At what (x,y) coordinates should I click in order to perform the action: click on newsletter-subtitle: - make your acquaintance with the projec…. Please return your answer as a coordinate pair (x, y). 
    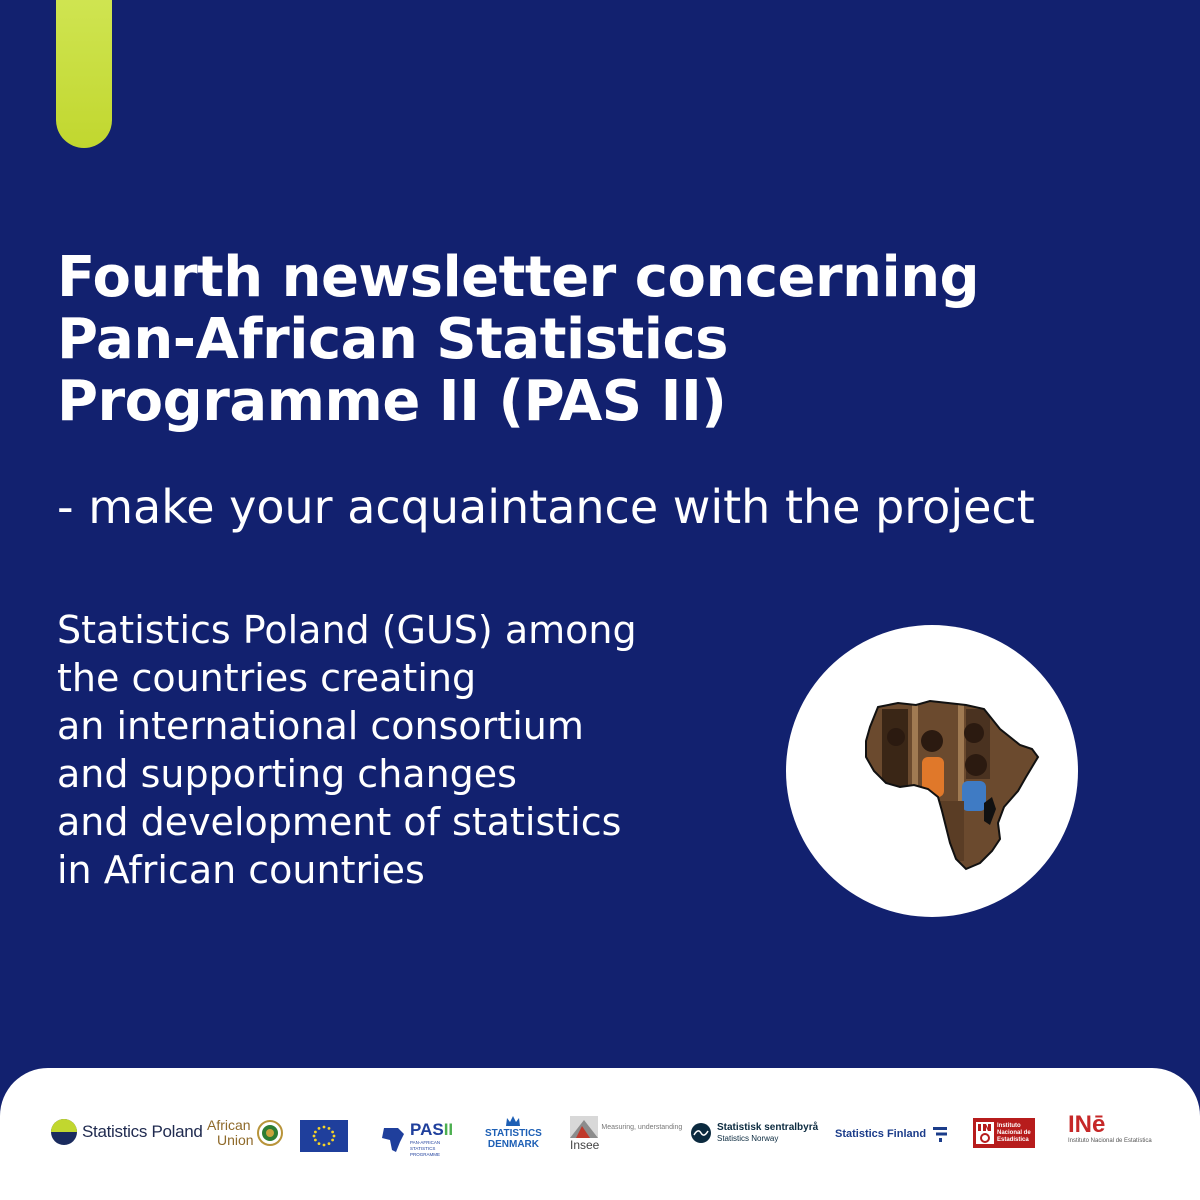
    Looking at the image, I should click on (546, 507).